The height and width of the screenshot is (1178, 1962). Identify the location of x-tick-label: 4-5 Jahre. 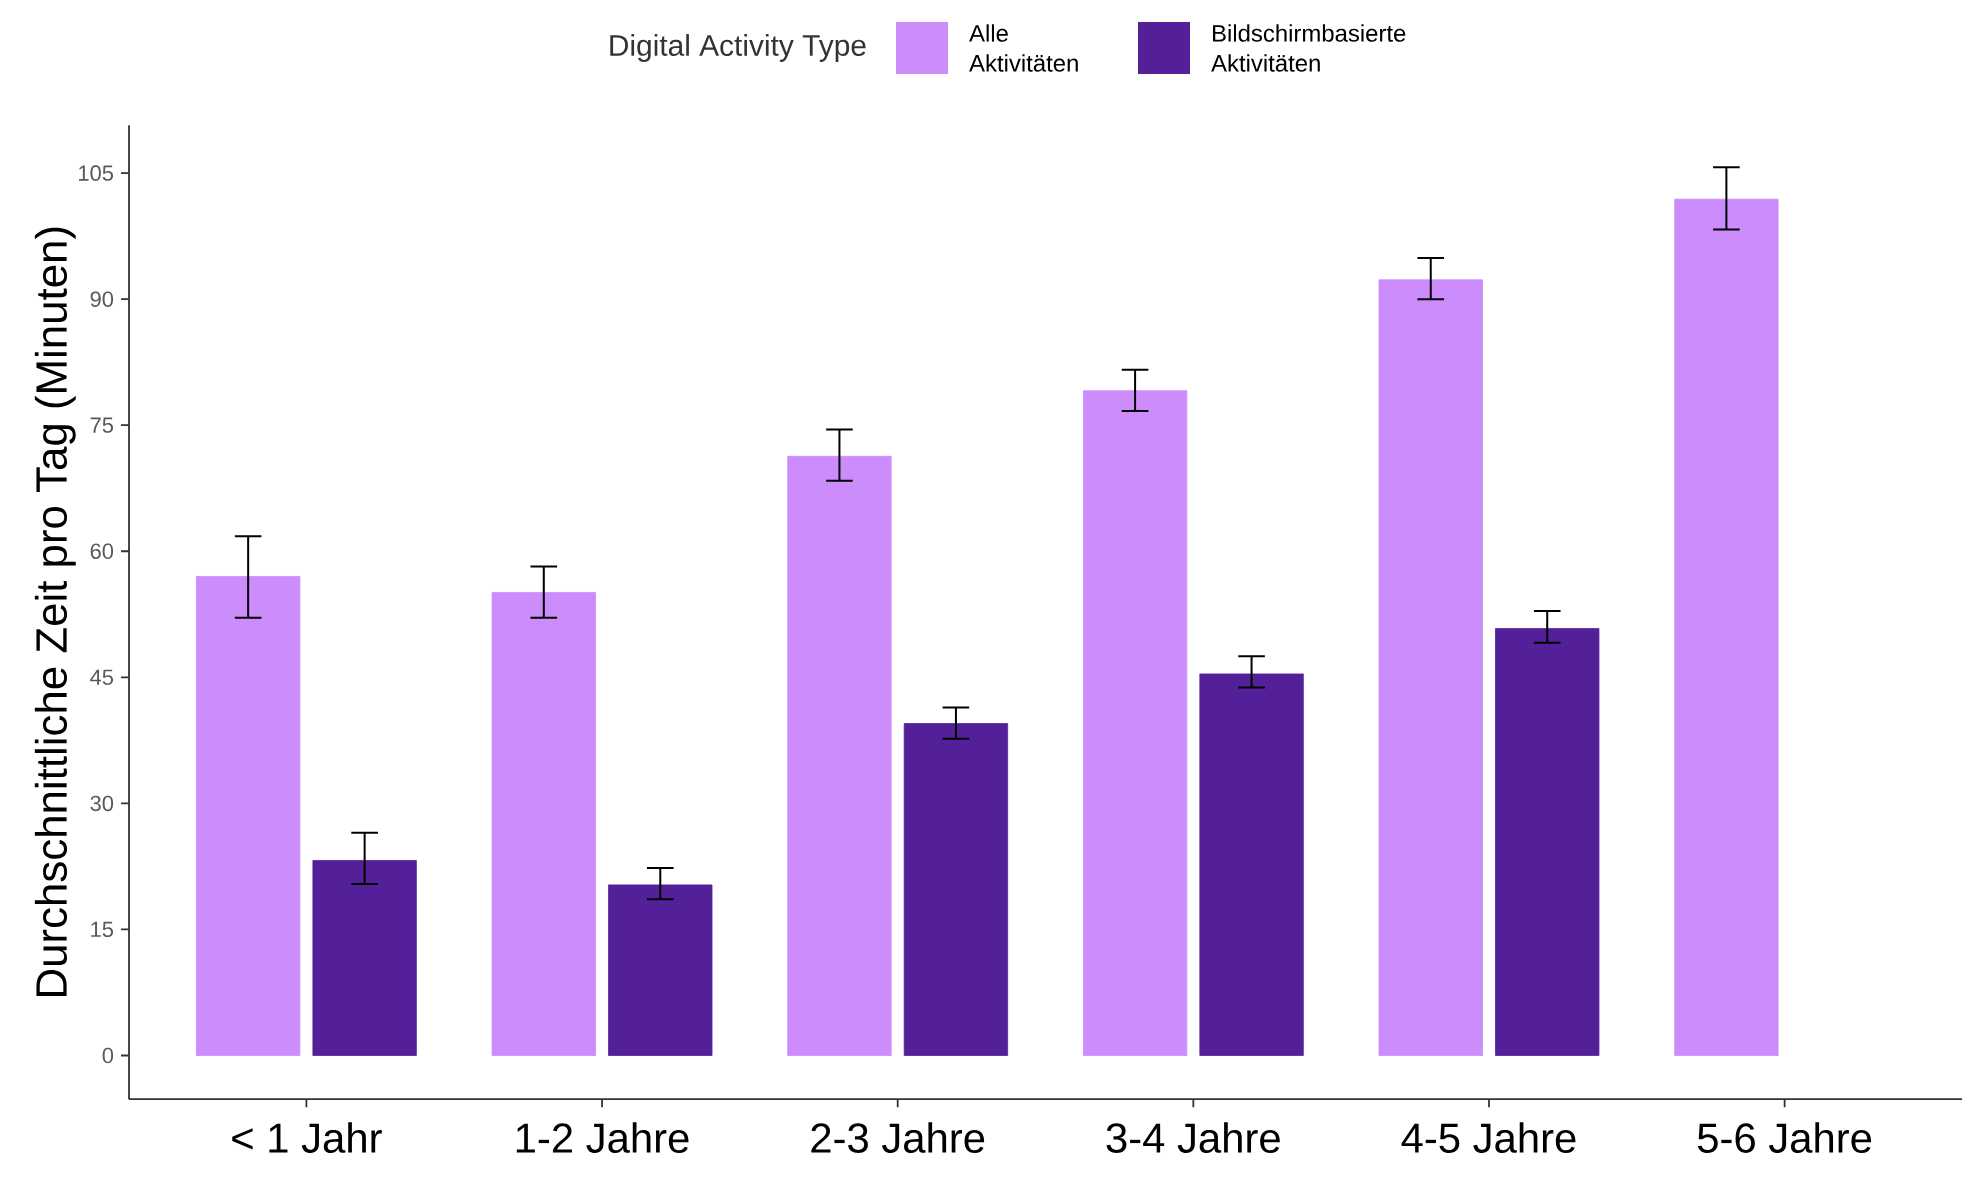
(1488, 1137).